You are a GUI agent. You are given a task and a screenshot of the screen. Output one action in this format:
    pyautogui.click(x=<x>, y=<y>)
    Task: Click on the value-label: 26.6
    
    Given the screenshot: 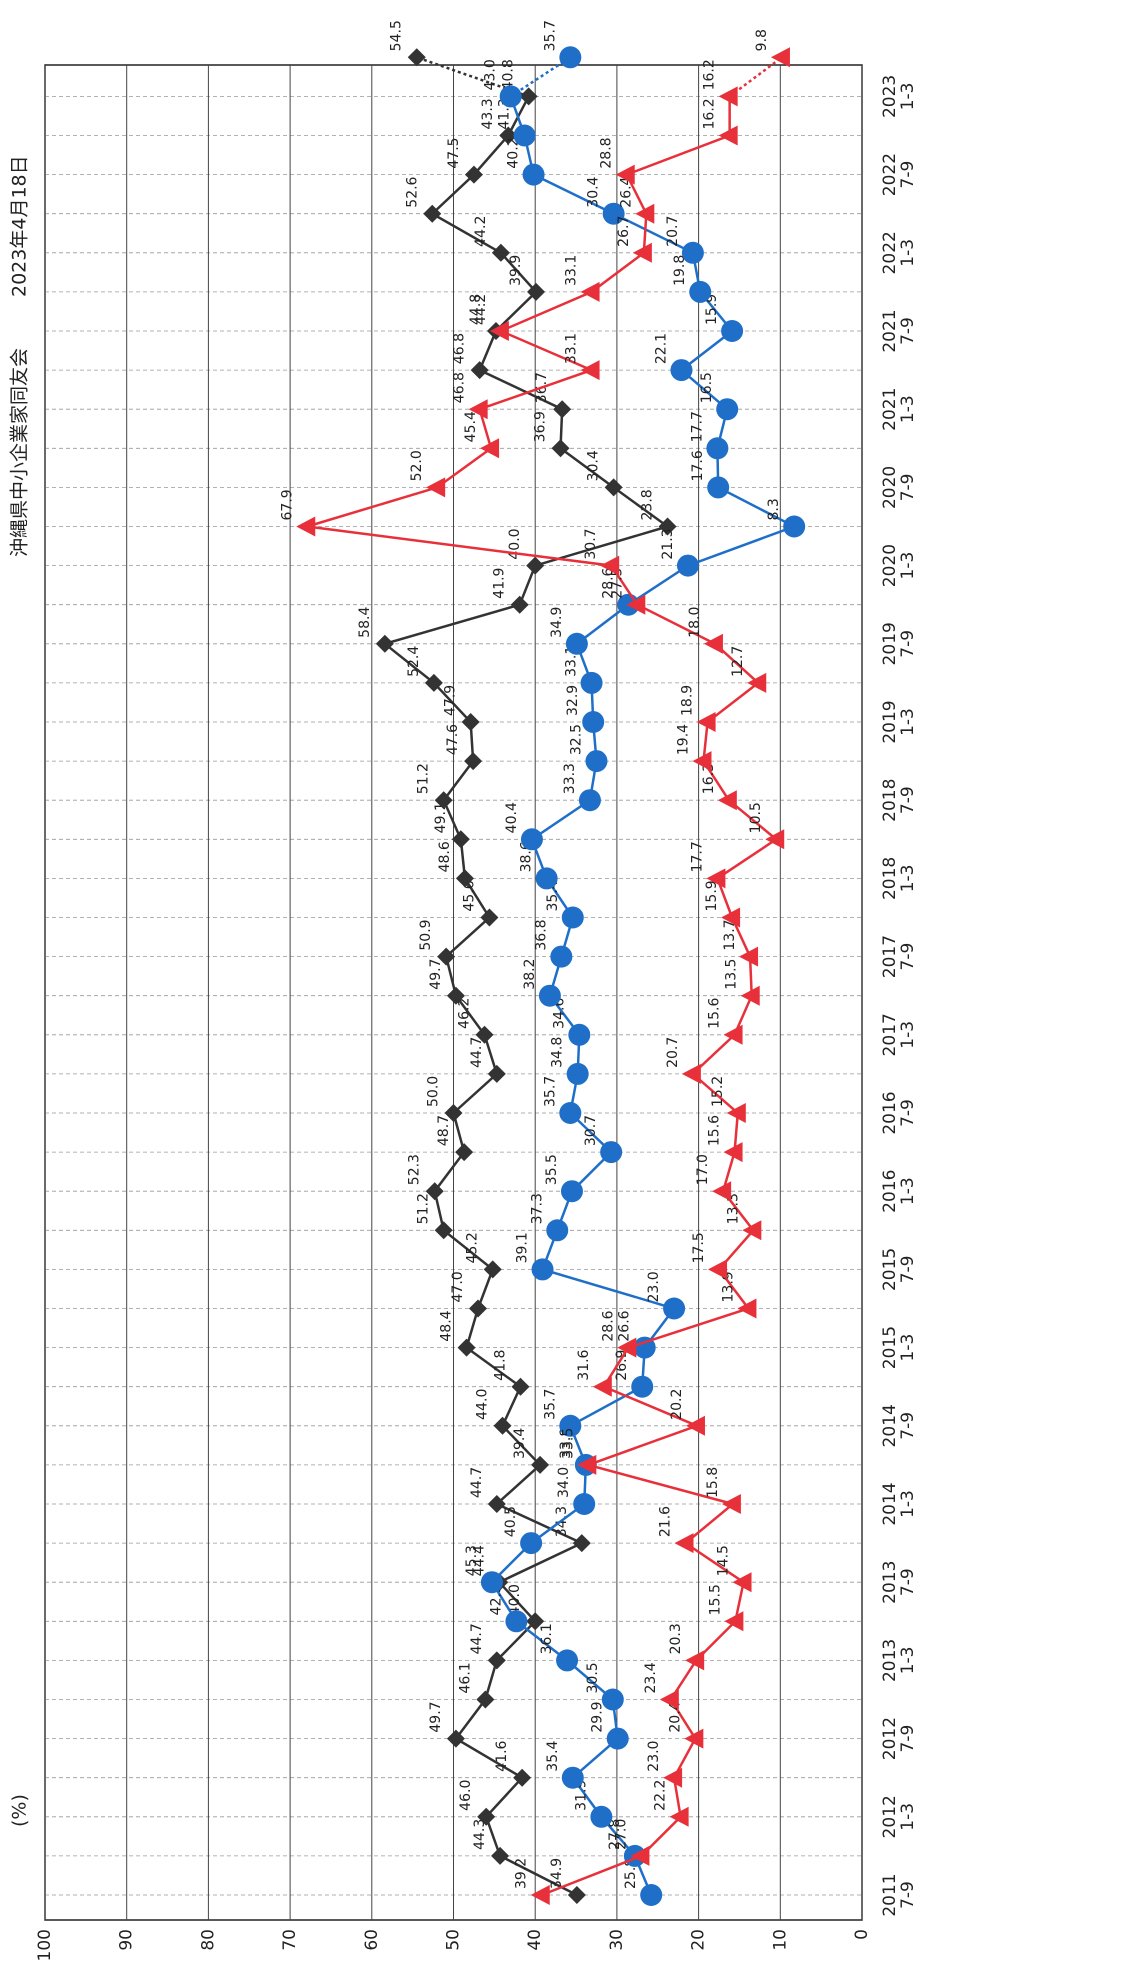 What is the action you would take?
    pyautogui.click(x=625, y=1325)
    